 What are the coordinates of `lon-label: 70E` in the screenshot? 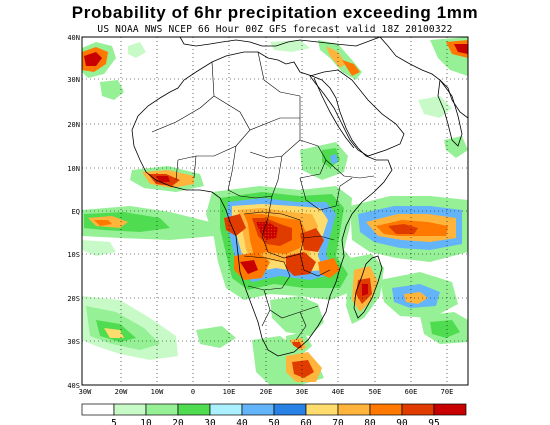 It's located at (447, 392).